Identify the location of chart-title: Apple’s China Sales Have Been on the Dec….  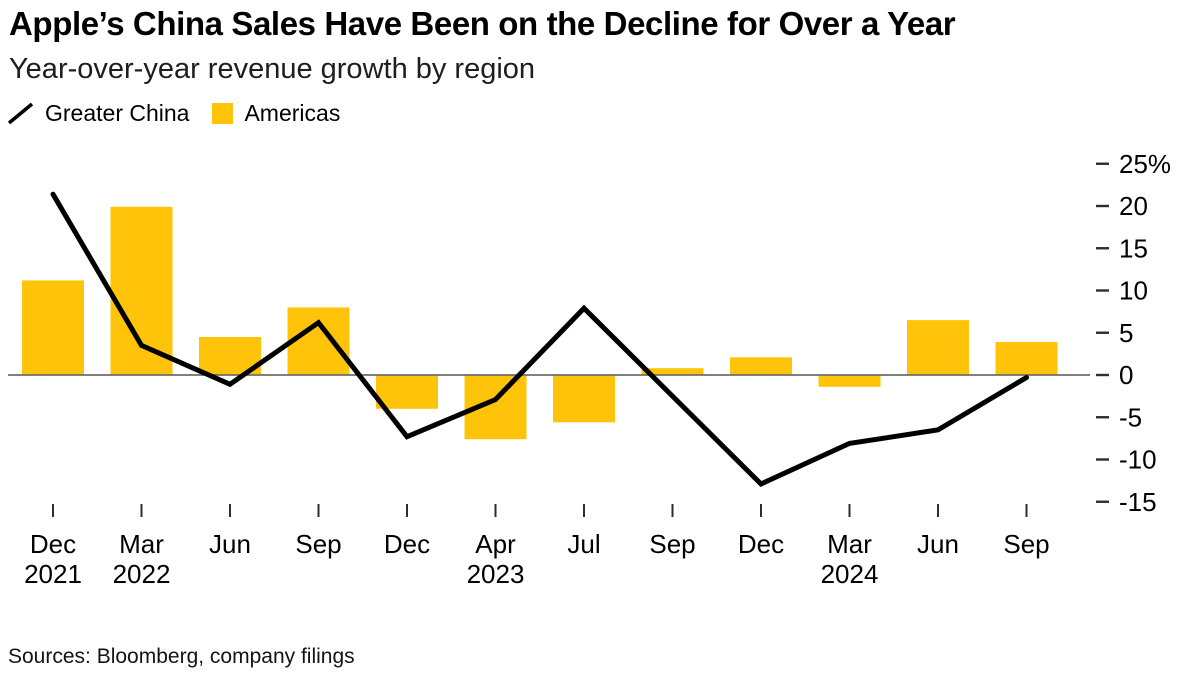
(482, 23).